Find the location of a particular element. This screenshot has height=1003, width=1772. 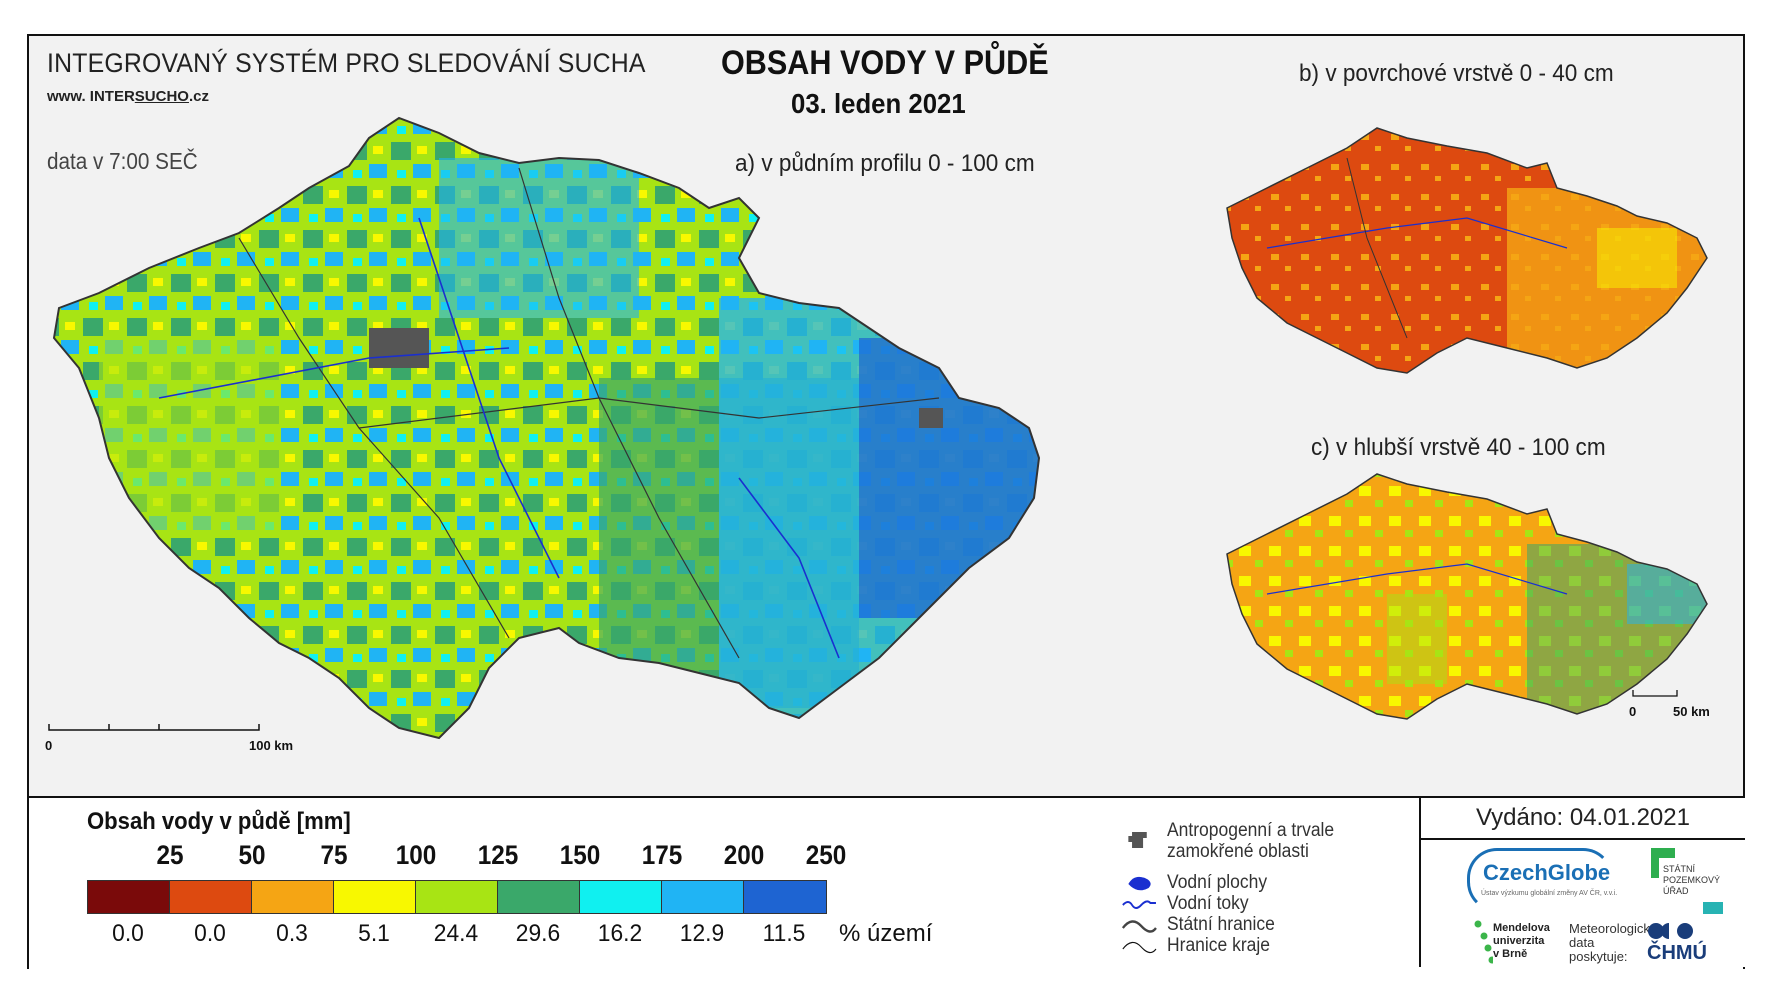

small-scale-start: 0 is located at coordinates (1632, 711).